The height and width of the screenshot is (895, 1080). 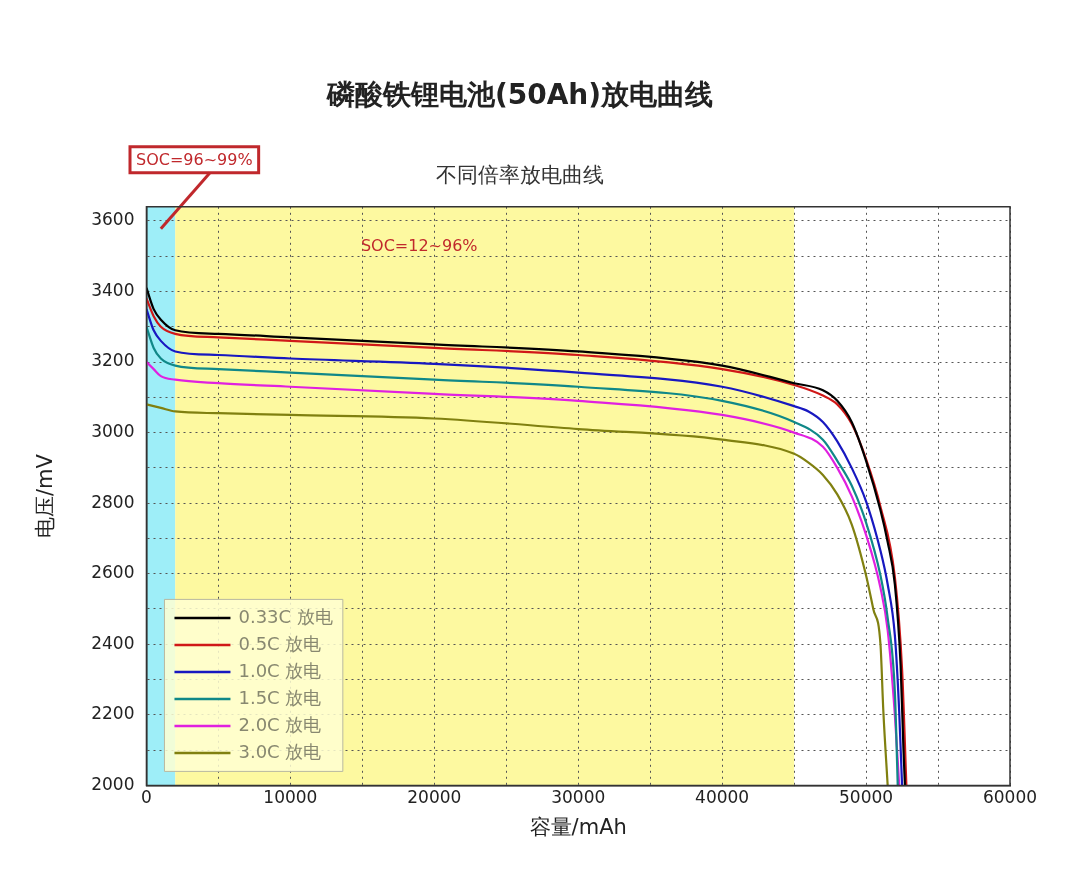 What do you see at coordinates (45, 496) in the screenshot?
I see `y-axis-title: 电压/mV` at bounding box center [45, 496].